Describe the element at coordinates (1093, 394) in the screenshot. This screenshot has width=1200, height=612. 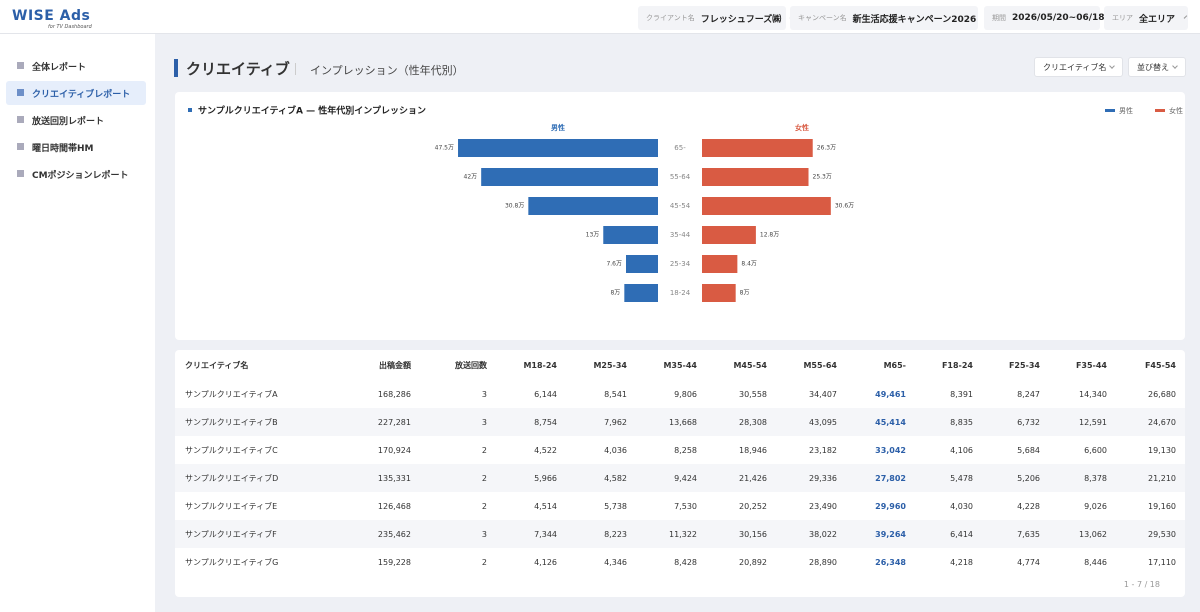
I see `table-cell: 14,340` at that location.